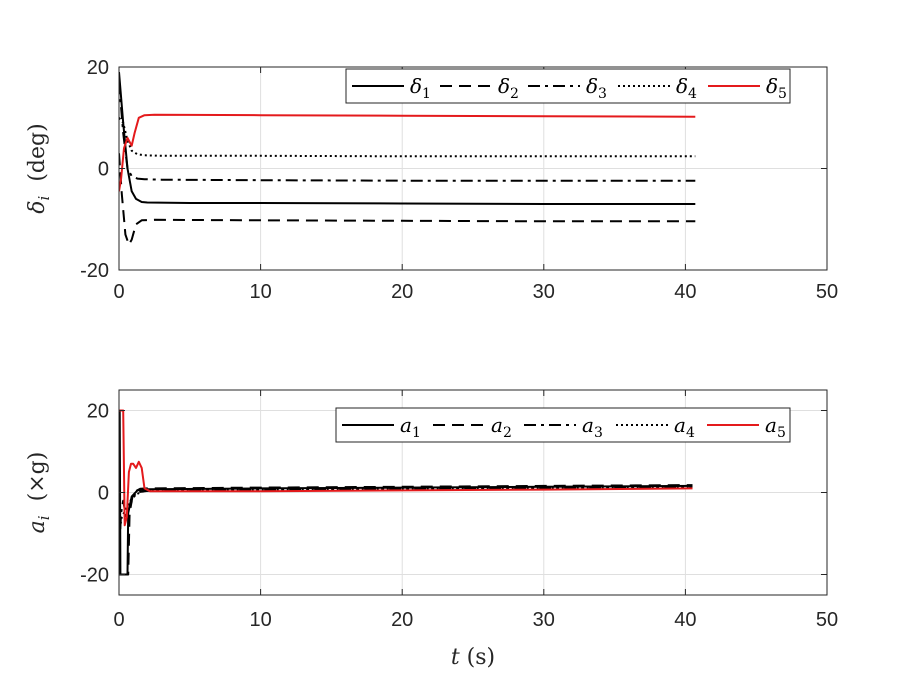 The height and width of the screenshot is (685, 913). Describe the element at coordinates (596, 88) in the screenshot. I see `legend-label-δ3: δ3` at that location.